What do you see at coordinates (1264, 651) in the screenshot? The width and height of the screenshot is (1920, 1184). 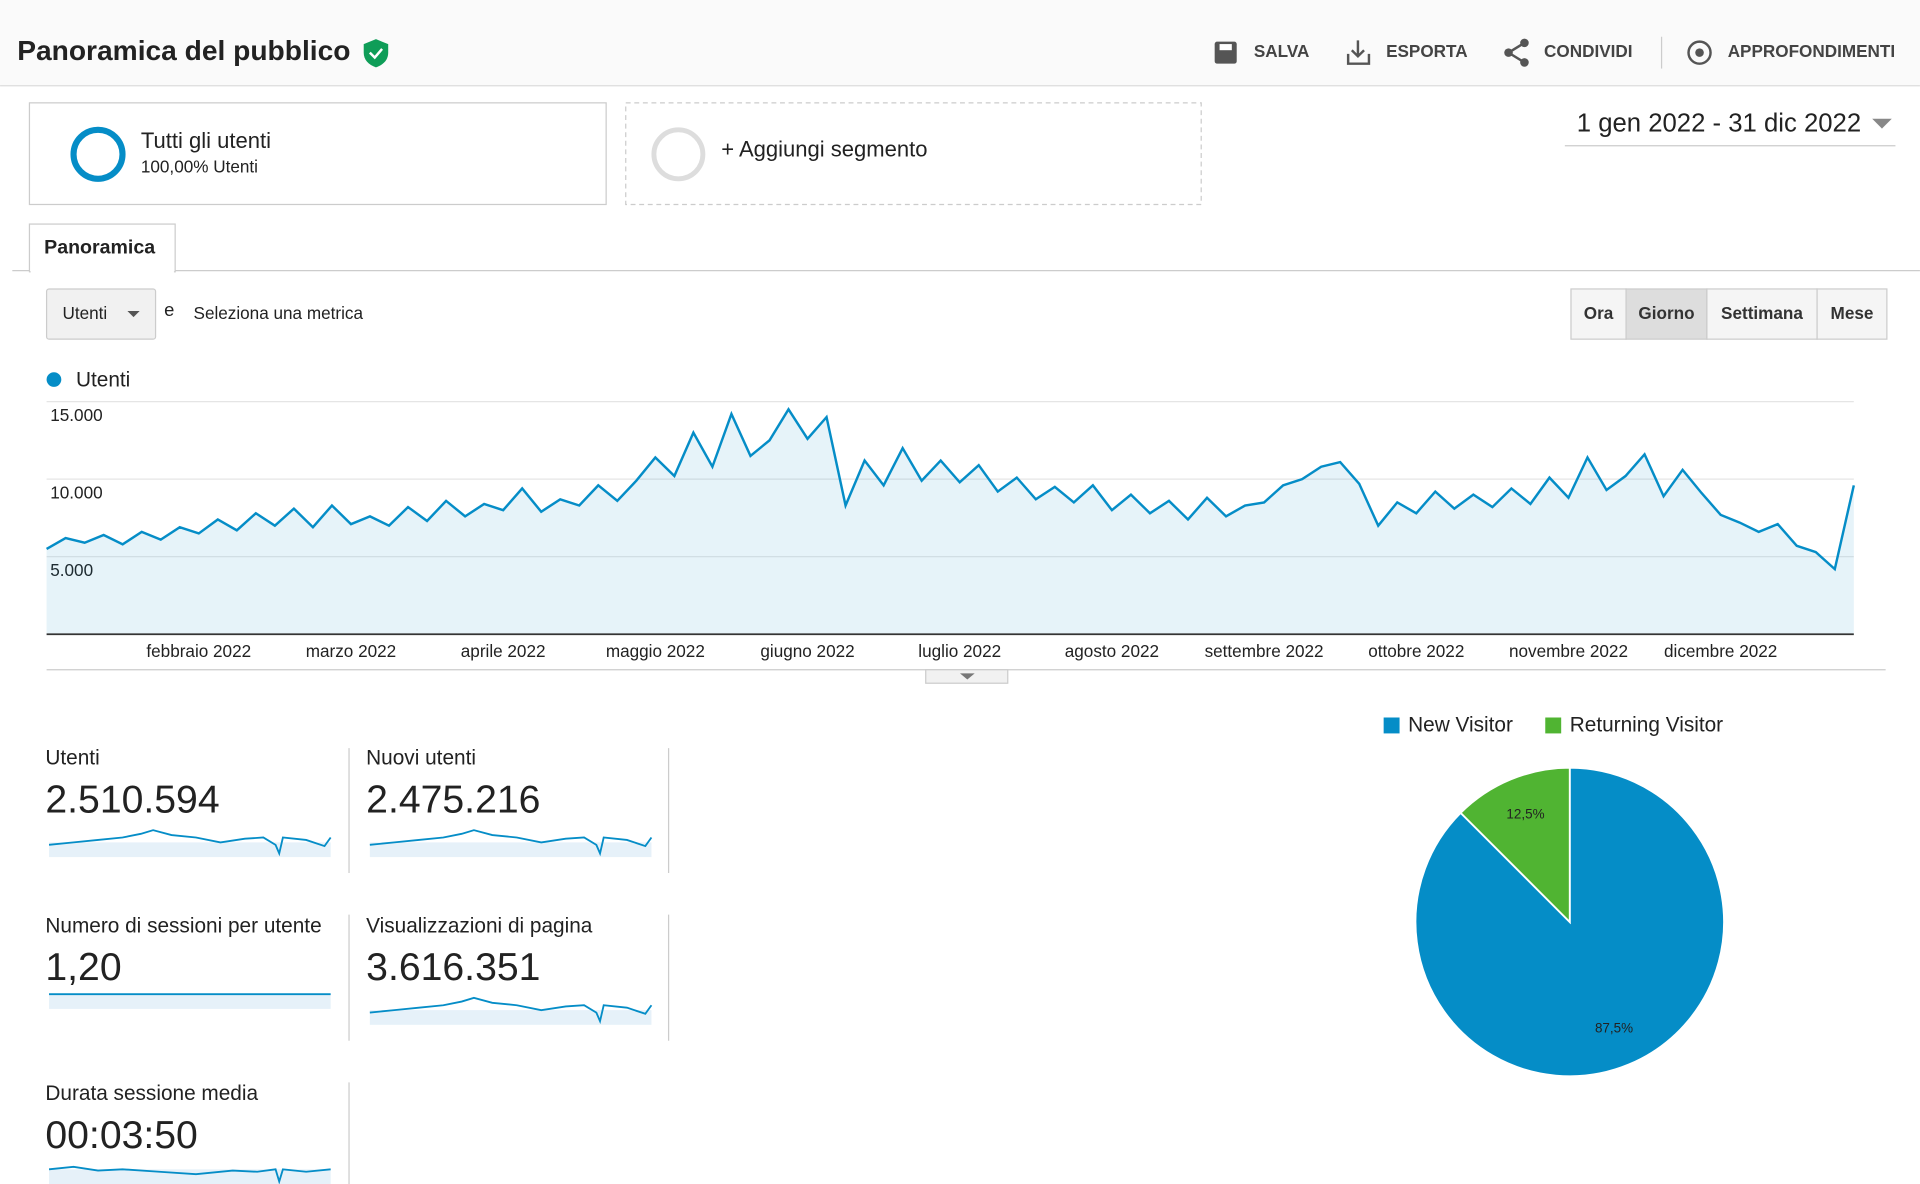 I see `x-tick-label: settembre 2022` at bounding box center [1264, 651].